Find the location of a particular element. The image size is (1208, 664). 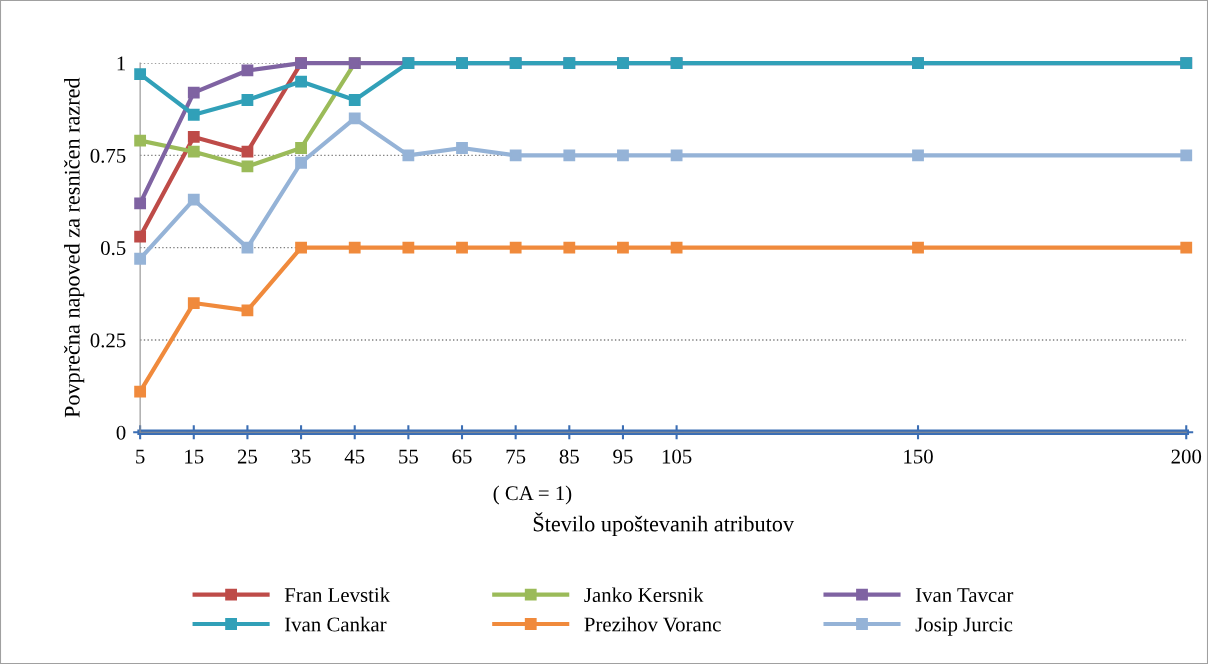

x-tick-label: 15 is located at coordinates (194, 456).